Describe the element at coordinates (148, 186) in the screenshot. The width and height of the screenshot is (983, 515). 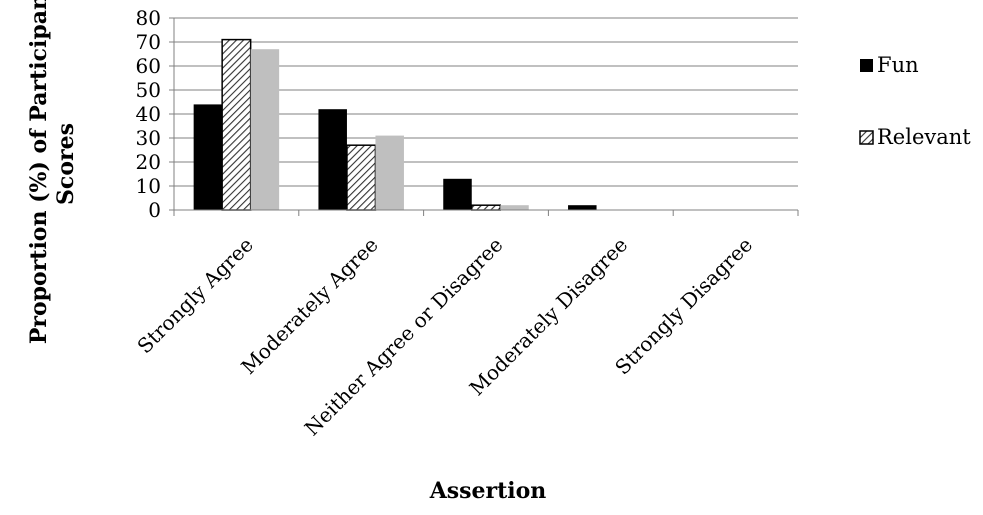
I see `y-tick-label: 10` at that location.